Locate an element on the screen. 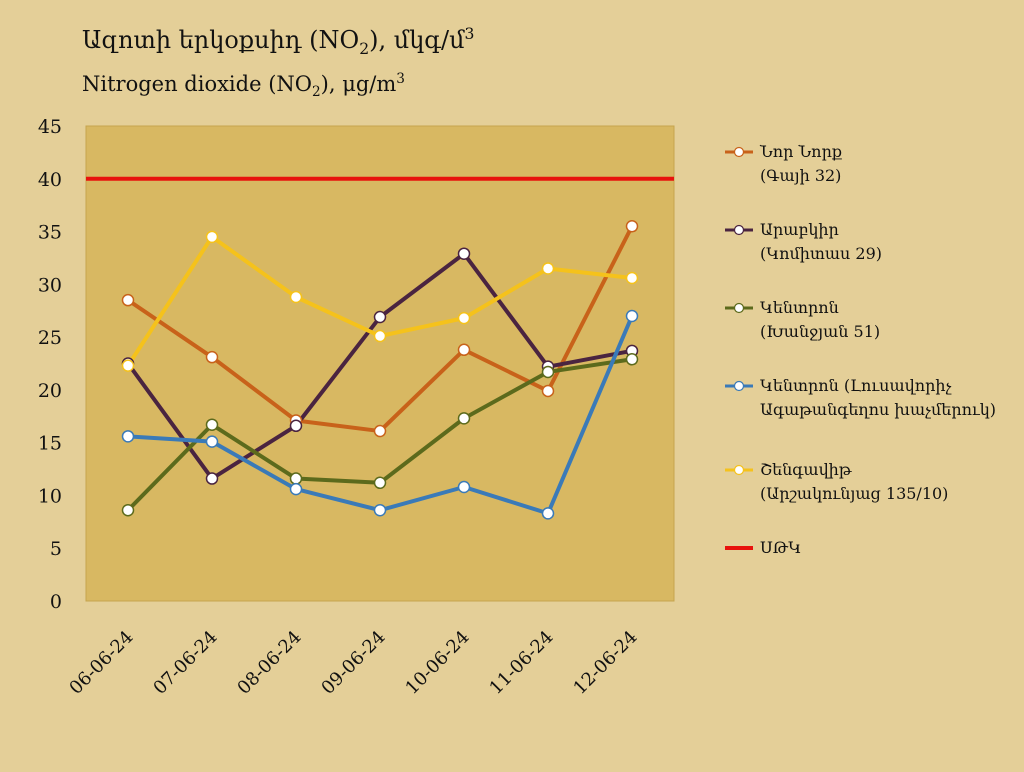 This screenshot has width=1024, height=772. legend-label-sub: (Արշակունյաց 135/10) is located at coordinates (854, 493).